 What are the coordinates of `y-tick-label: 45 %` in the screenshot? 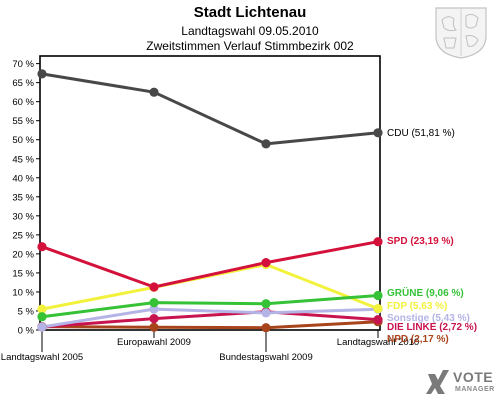 It's located at (23, 159).